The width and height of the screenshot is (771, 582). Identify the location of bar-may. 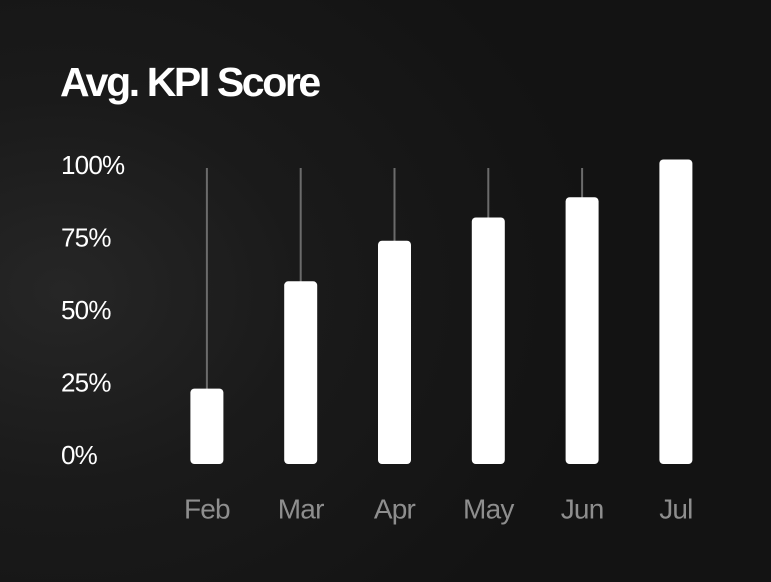
(488, 340).